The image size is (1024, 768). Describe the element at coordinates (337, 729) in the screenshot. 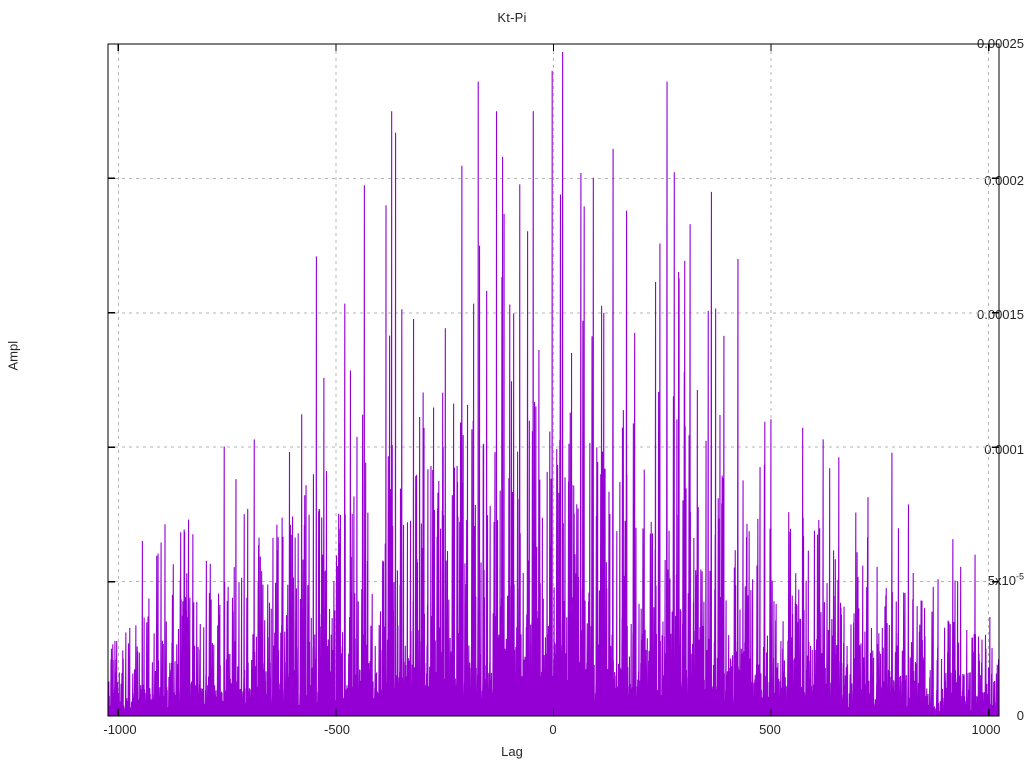

I see `x-tick-label--500: -500` at that location.